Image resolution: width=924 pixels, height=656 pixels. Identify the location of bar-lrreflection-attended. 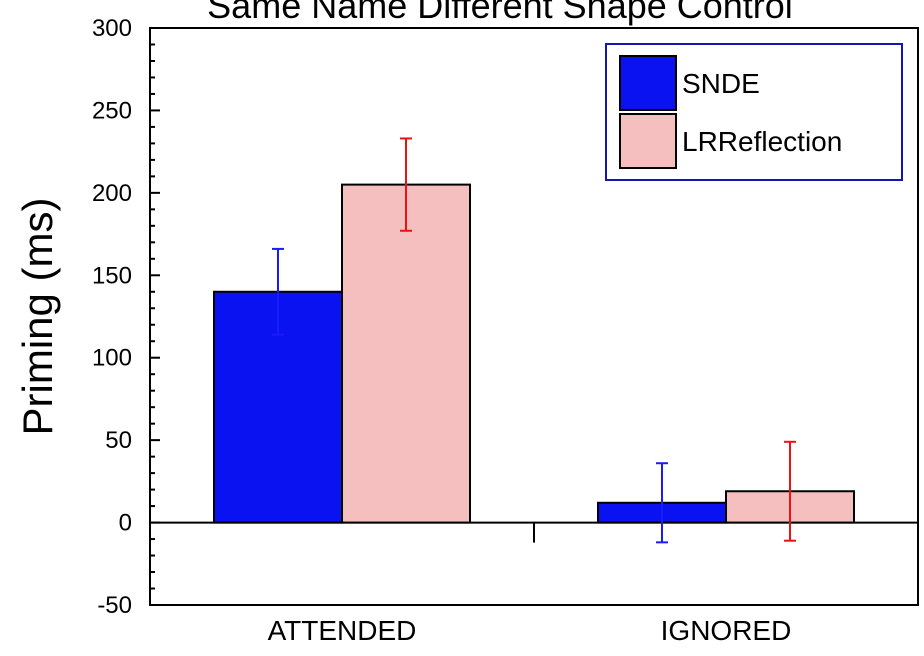
(406, 353).